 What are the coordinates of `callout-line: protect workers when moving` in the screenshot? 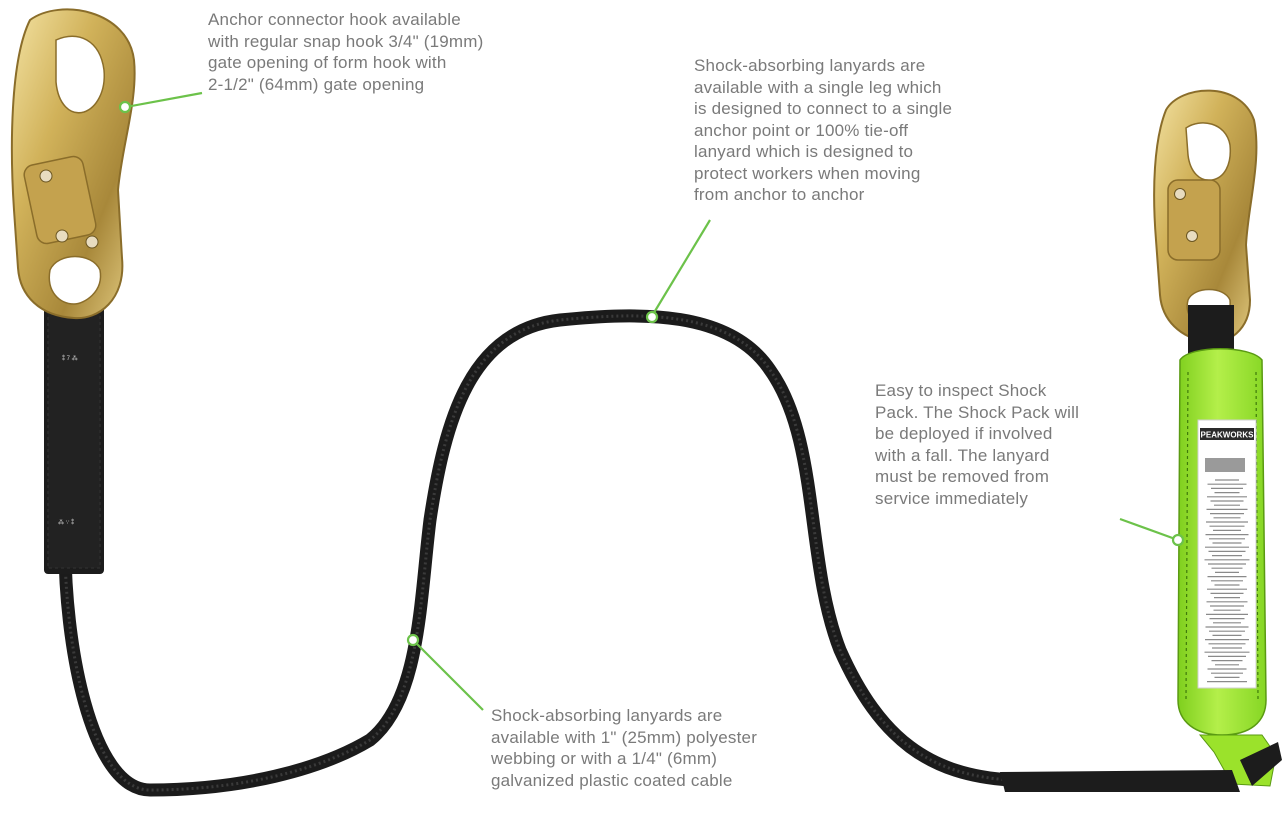 It's located at (807, 173).